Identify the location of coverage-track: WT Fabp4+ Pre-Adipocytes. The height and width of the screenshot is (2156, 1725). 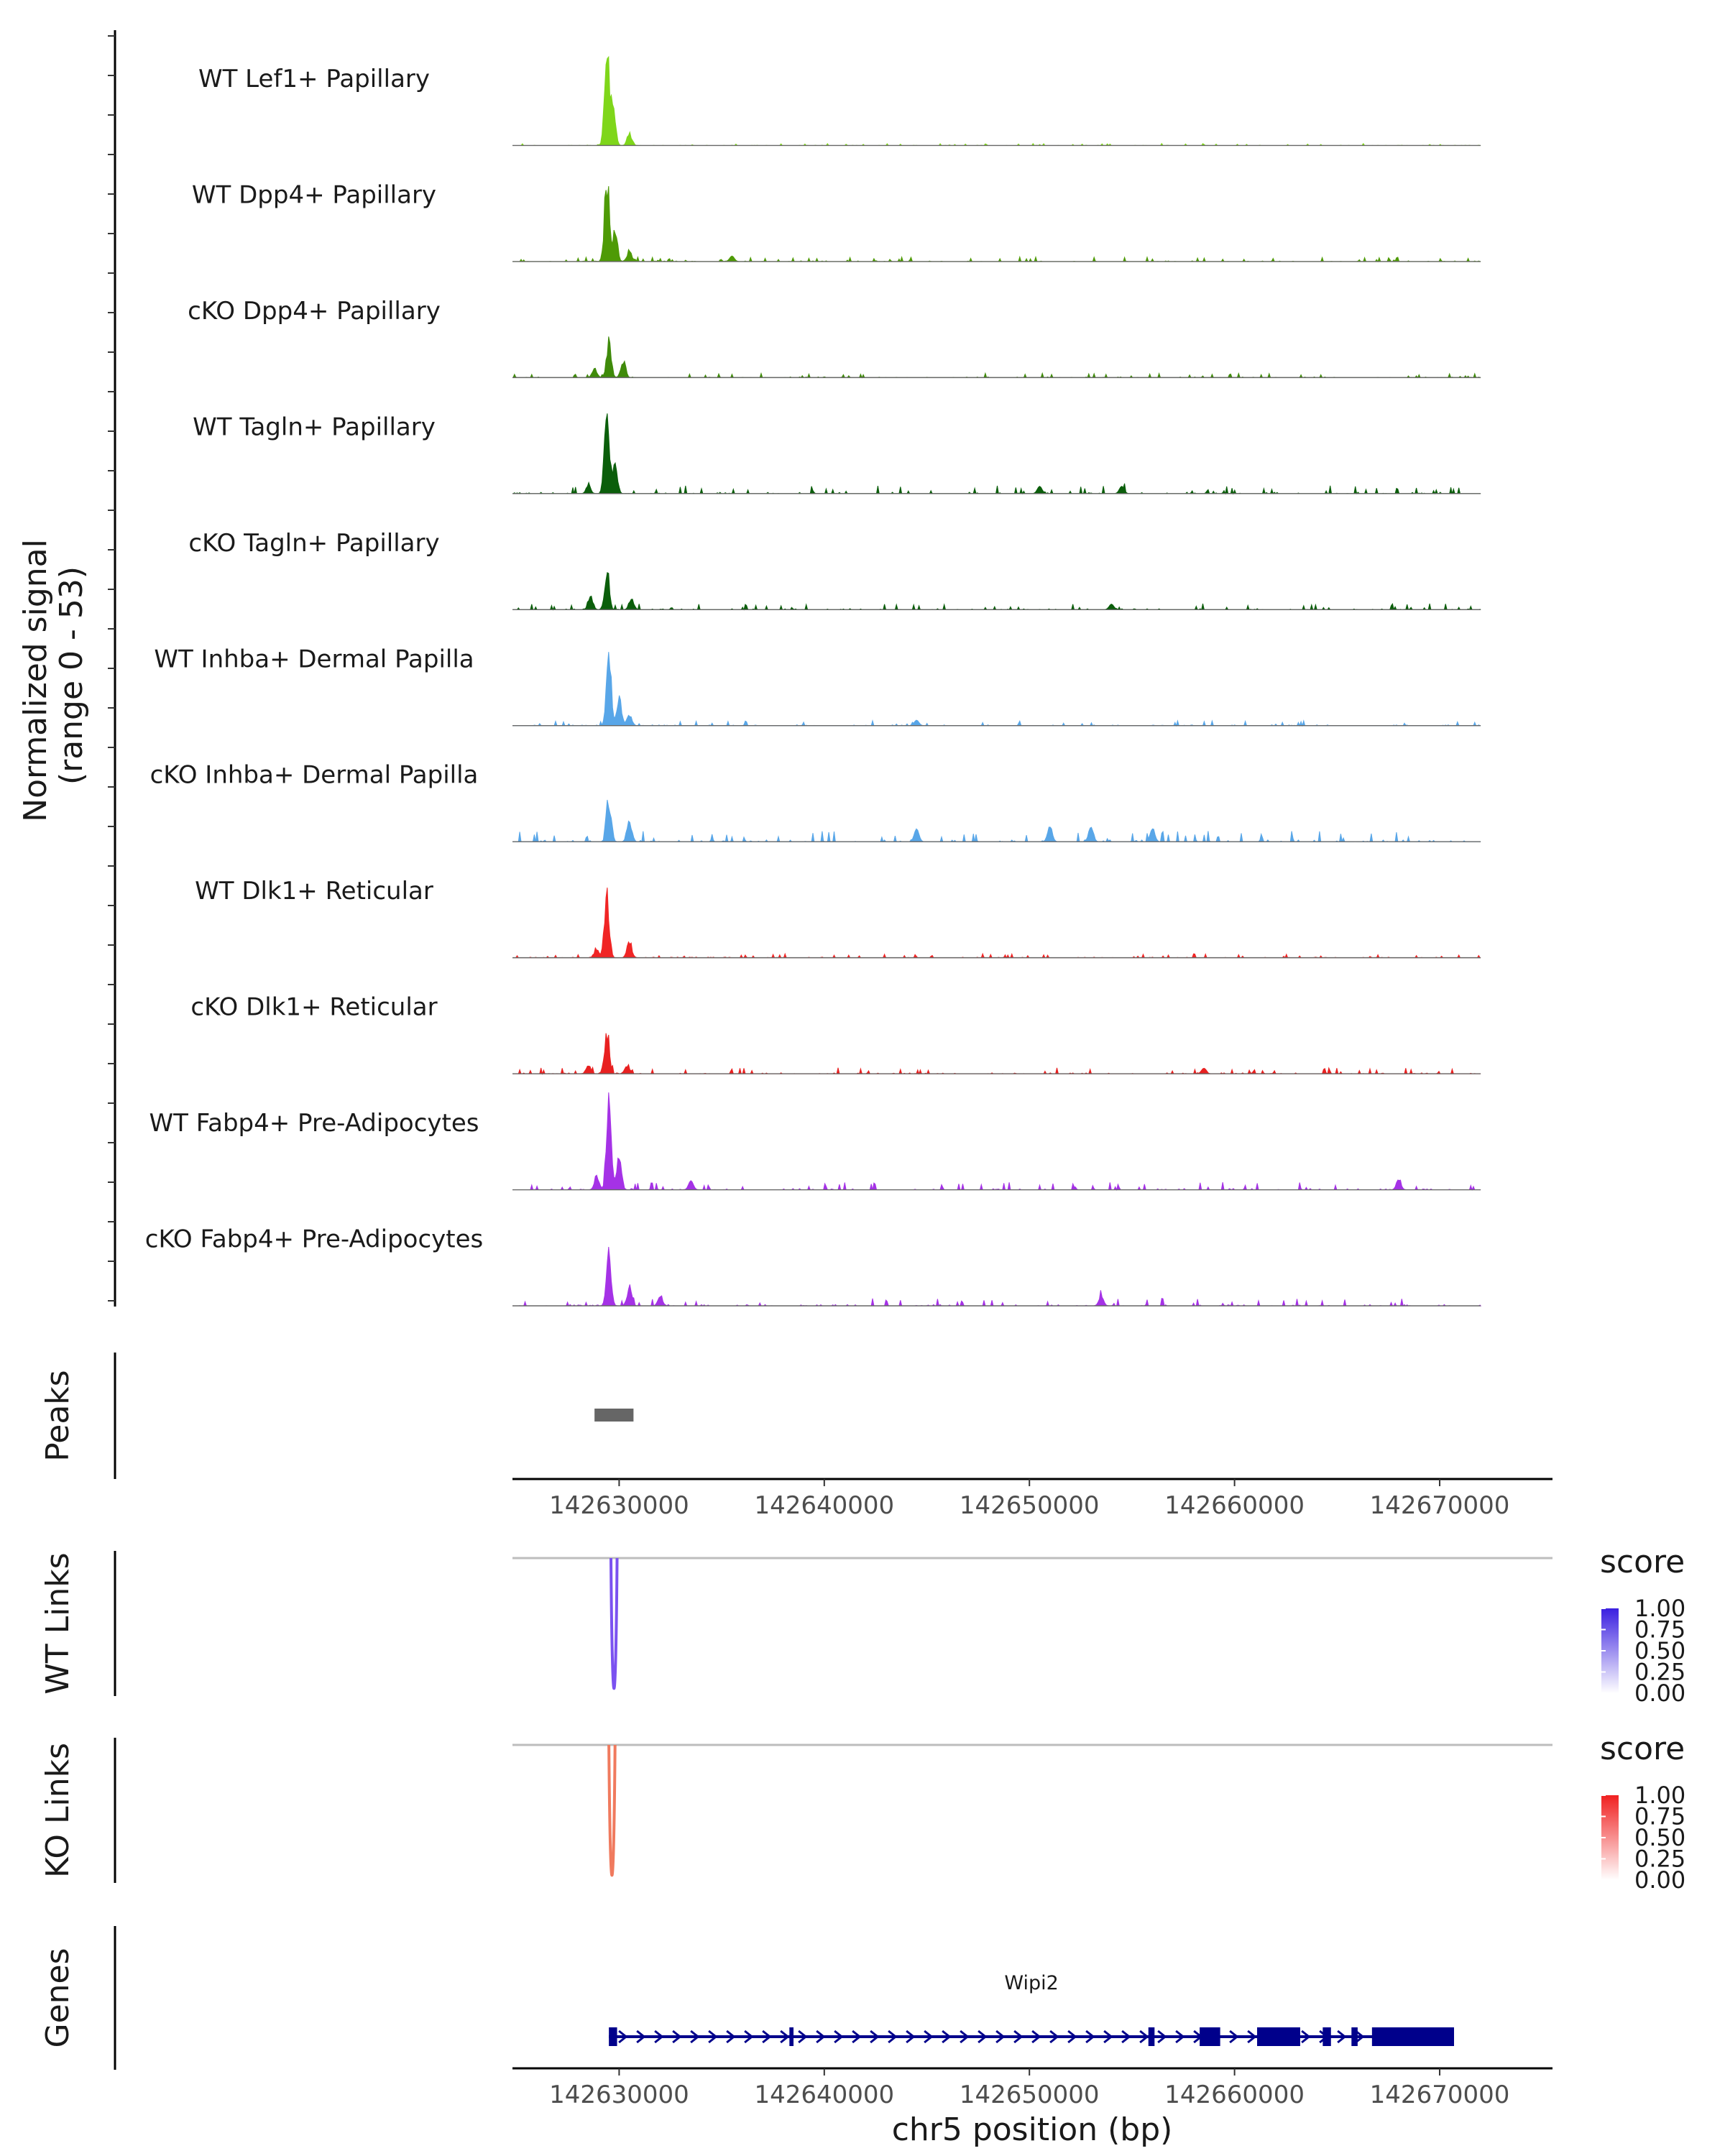
(815, 1142).